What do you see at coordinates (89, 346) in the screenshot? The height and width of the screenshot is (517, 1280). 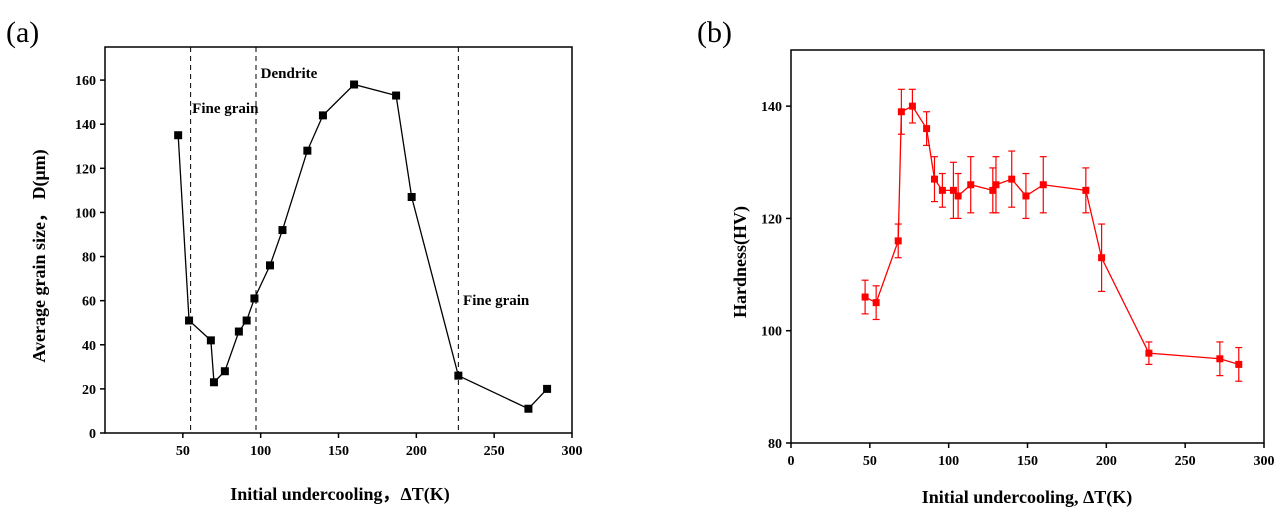 I see `y-tick-label: 40` at bounding box center [89, 346].